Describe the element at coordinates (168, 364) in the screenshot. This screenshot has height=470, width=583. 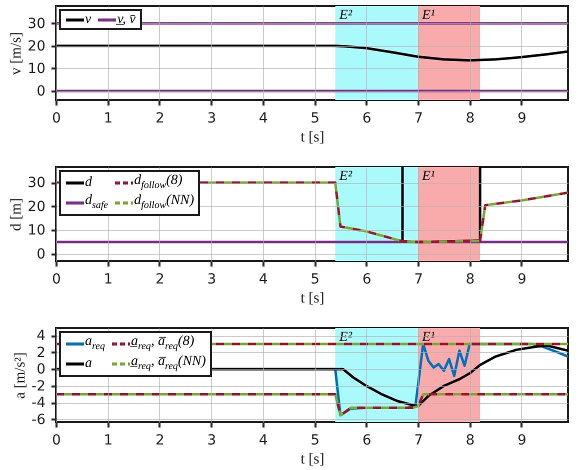
I see `legend-label: a̲$_{req}$, a̅$_{req}$(NN)` at that location.